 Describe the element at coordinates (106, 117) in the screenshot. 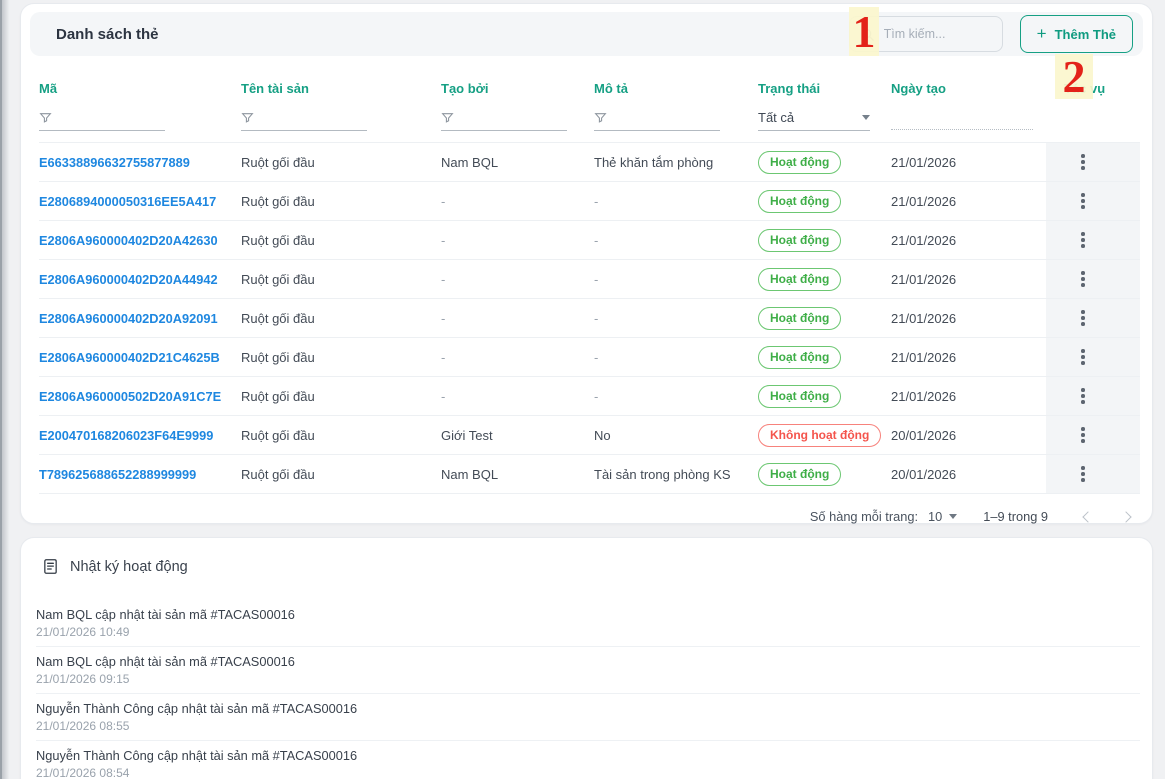

I see `filter-code-input` at that location.